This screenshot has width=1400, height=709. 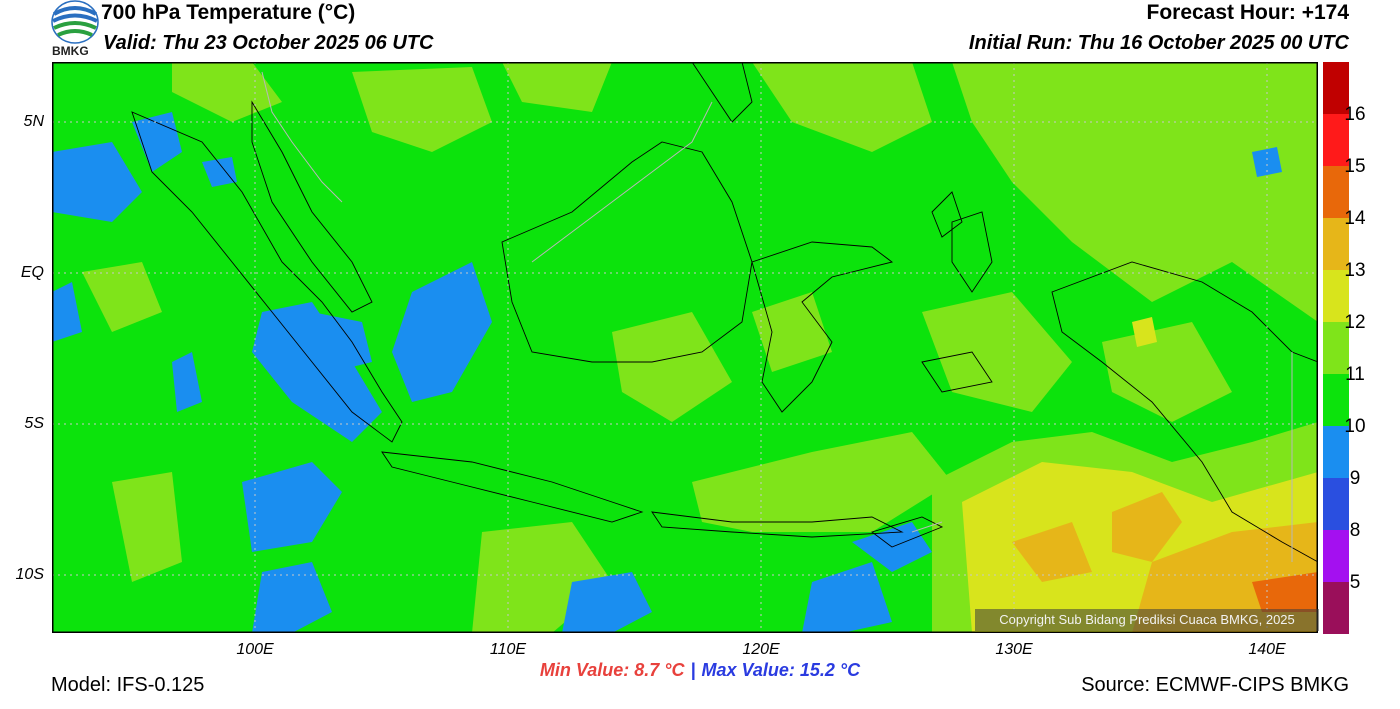 I want to click on max-value: Max Value: 15.2 °C, so click(x=781, y=670).